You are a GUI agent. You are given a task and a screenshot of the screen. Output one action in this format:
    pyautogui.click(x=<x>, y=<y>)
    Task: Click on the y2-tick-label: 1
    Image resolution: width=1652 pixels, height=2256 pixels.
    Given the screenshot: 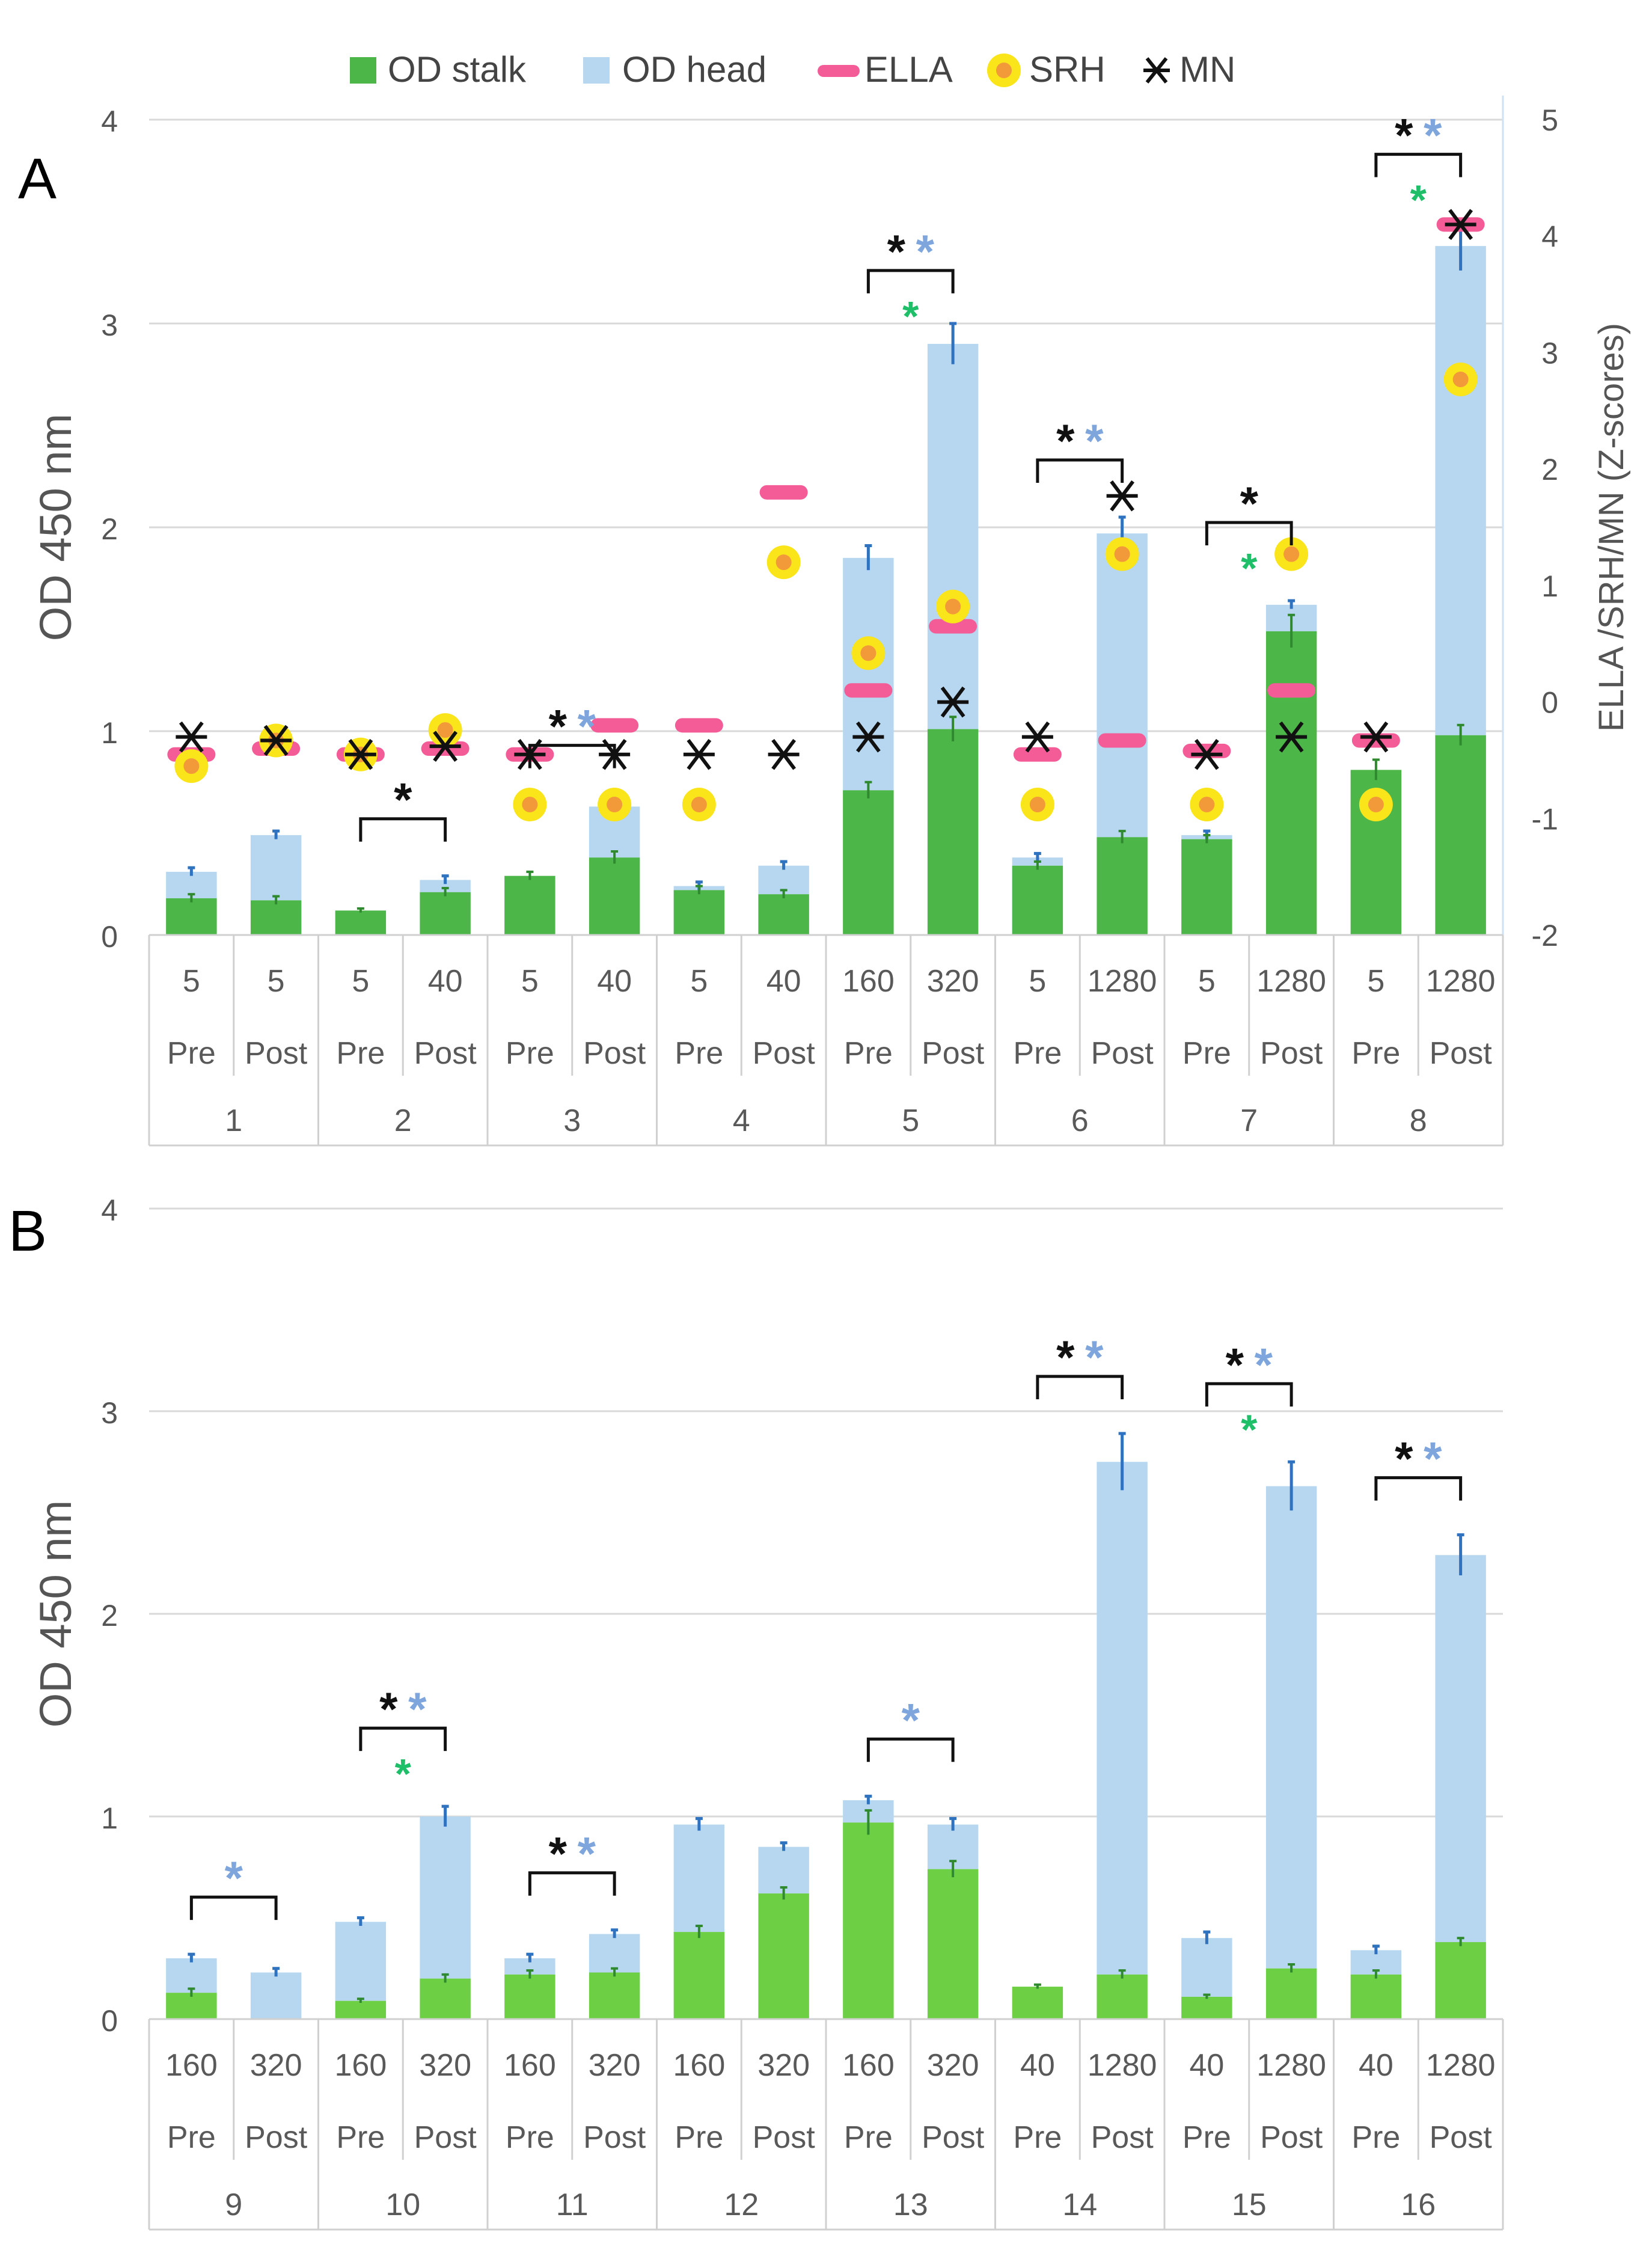 What is the action you would take?
    pyautogui.click(x=1549, y=586)
    